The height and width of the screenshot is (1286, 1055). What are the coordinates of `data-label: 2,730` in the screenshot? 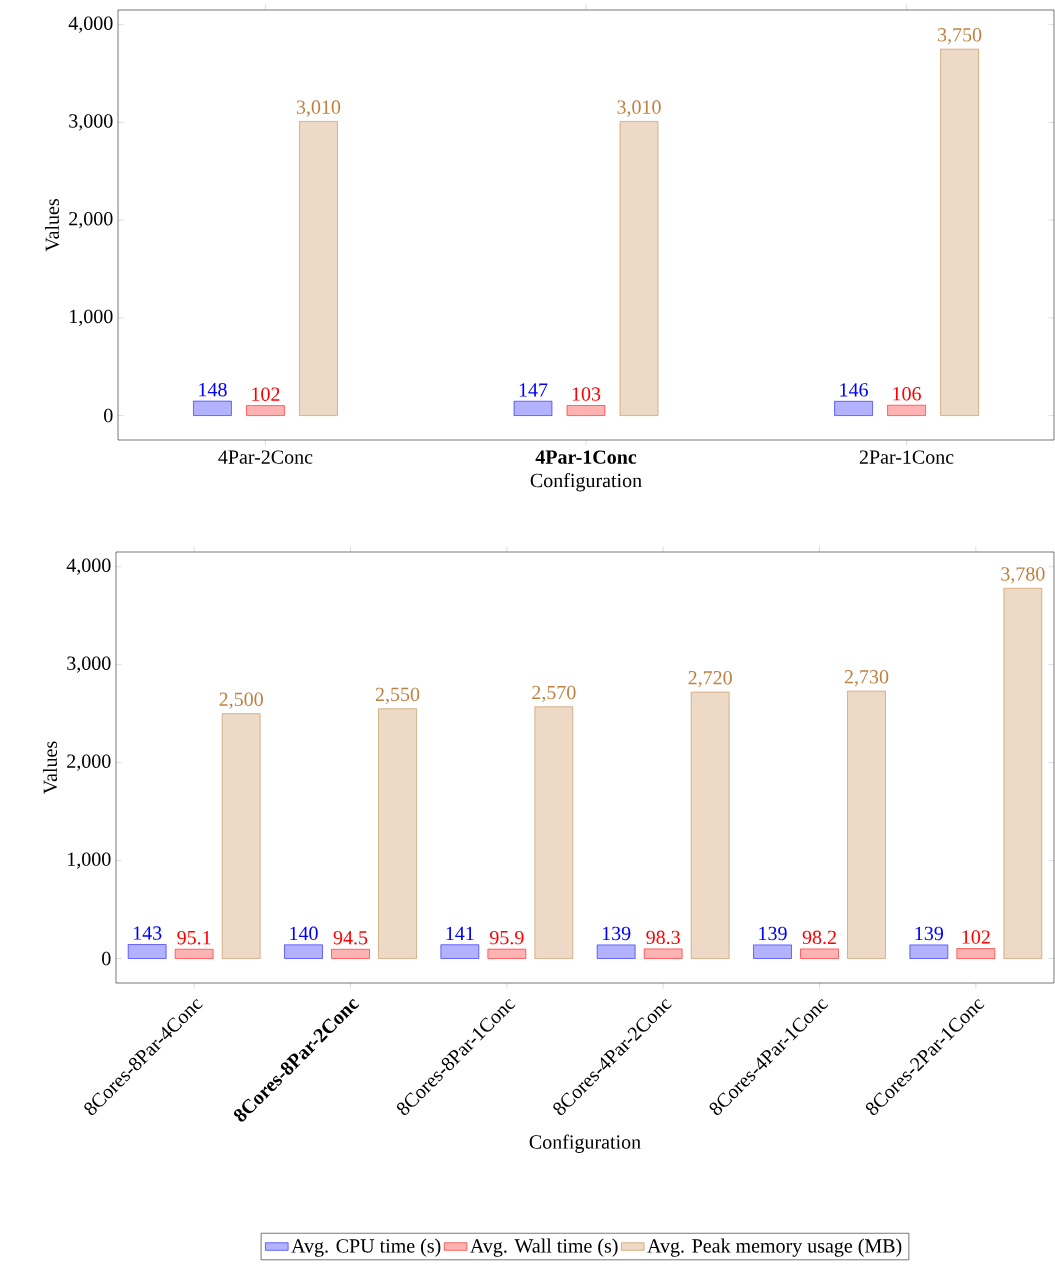 It's located at (866, 678).